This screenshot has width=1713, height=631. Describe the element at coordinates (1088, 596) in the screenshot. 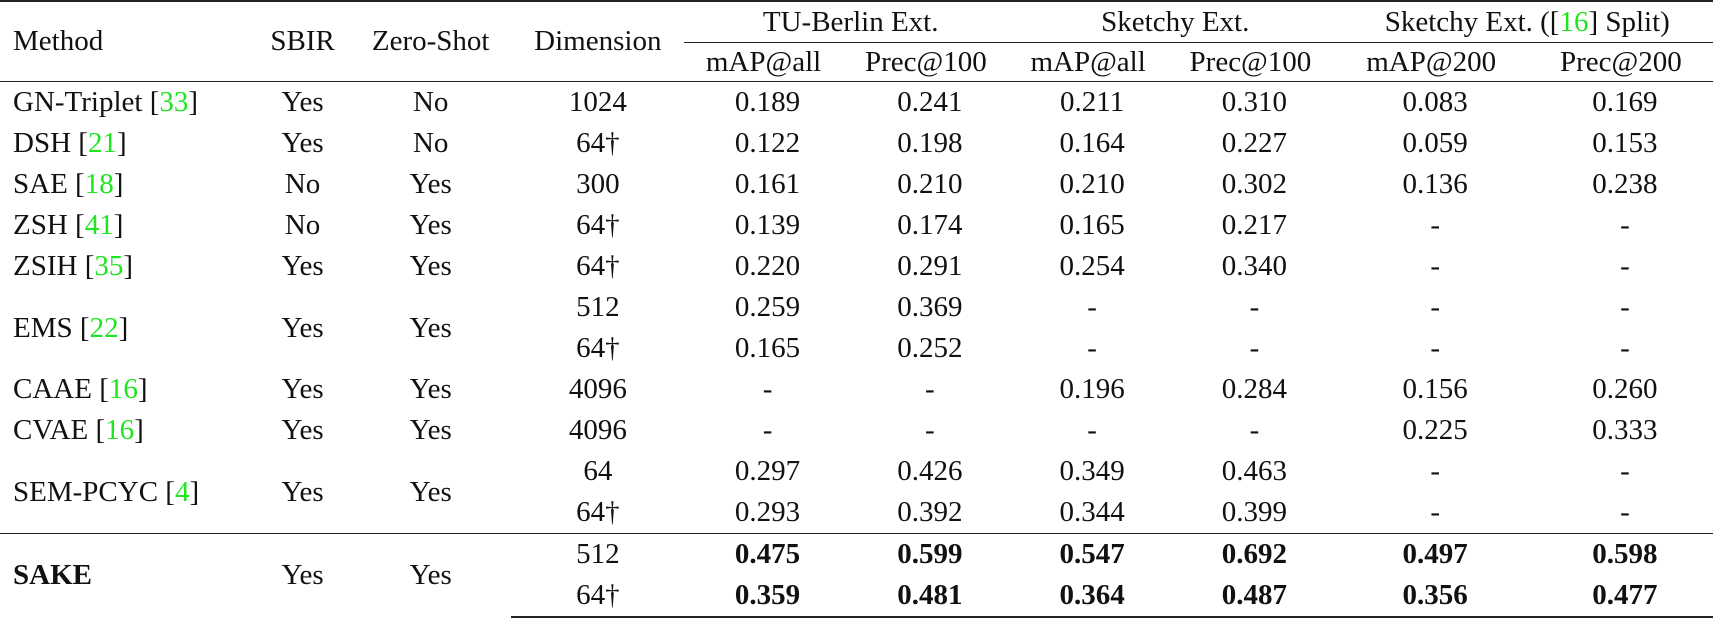

I see `metric-value-cell: 0.364` at that location.